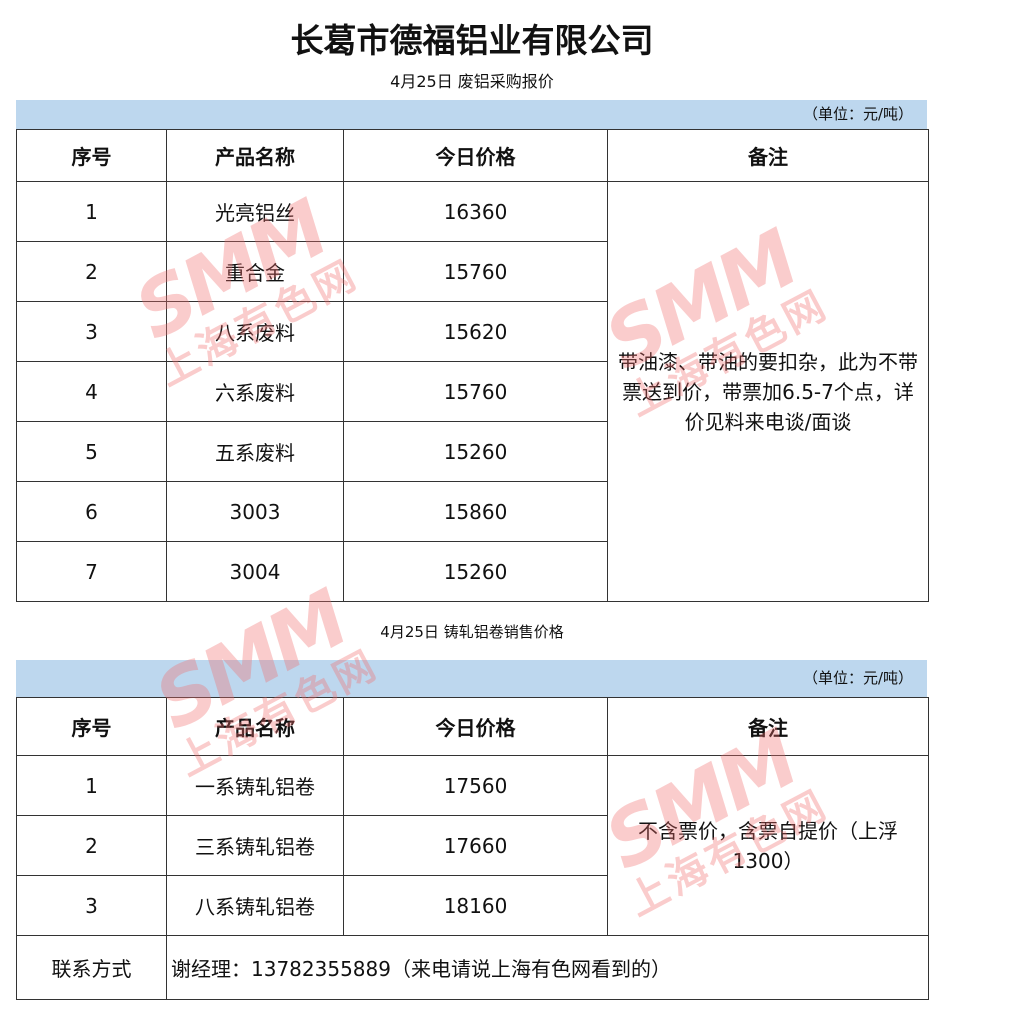  Describe the element at coordinates (255, 271) in the screenshot. I see `product-name: 重合金` at that location.